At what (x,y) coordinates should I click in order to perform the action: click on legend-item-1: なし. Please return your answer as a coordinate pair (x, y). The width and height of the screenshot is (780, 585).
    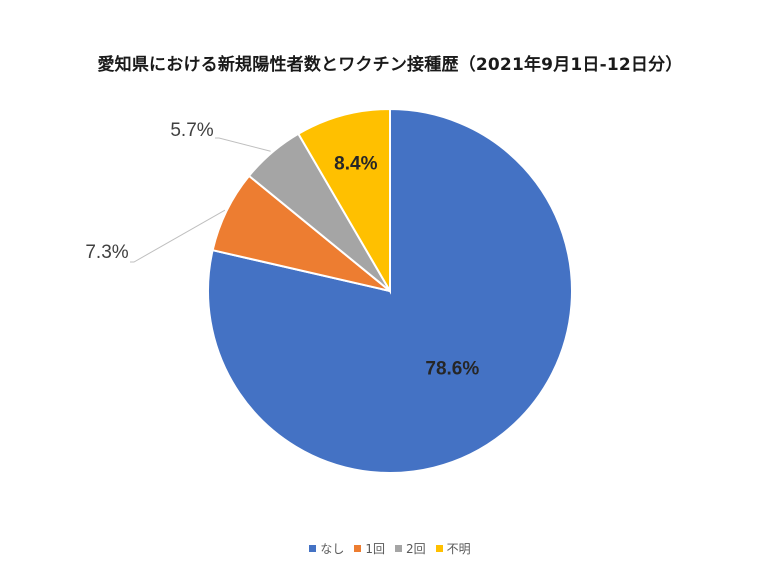
    Looking at the image, I should click on (326, 548).